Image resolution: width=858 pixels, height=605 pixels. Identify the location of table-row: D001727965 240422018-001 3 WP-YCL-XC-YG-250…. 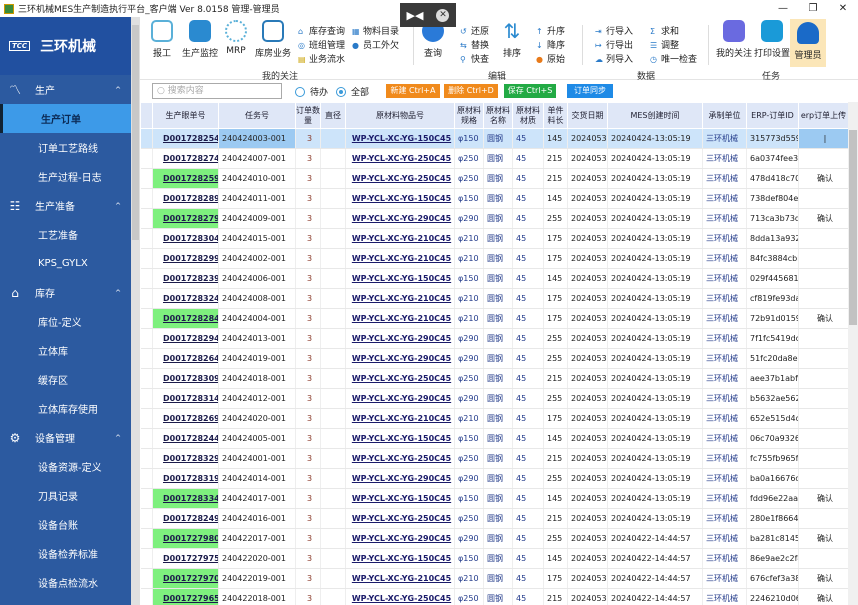
(494, 596).